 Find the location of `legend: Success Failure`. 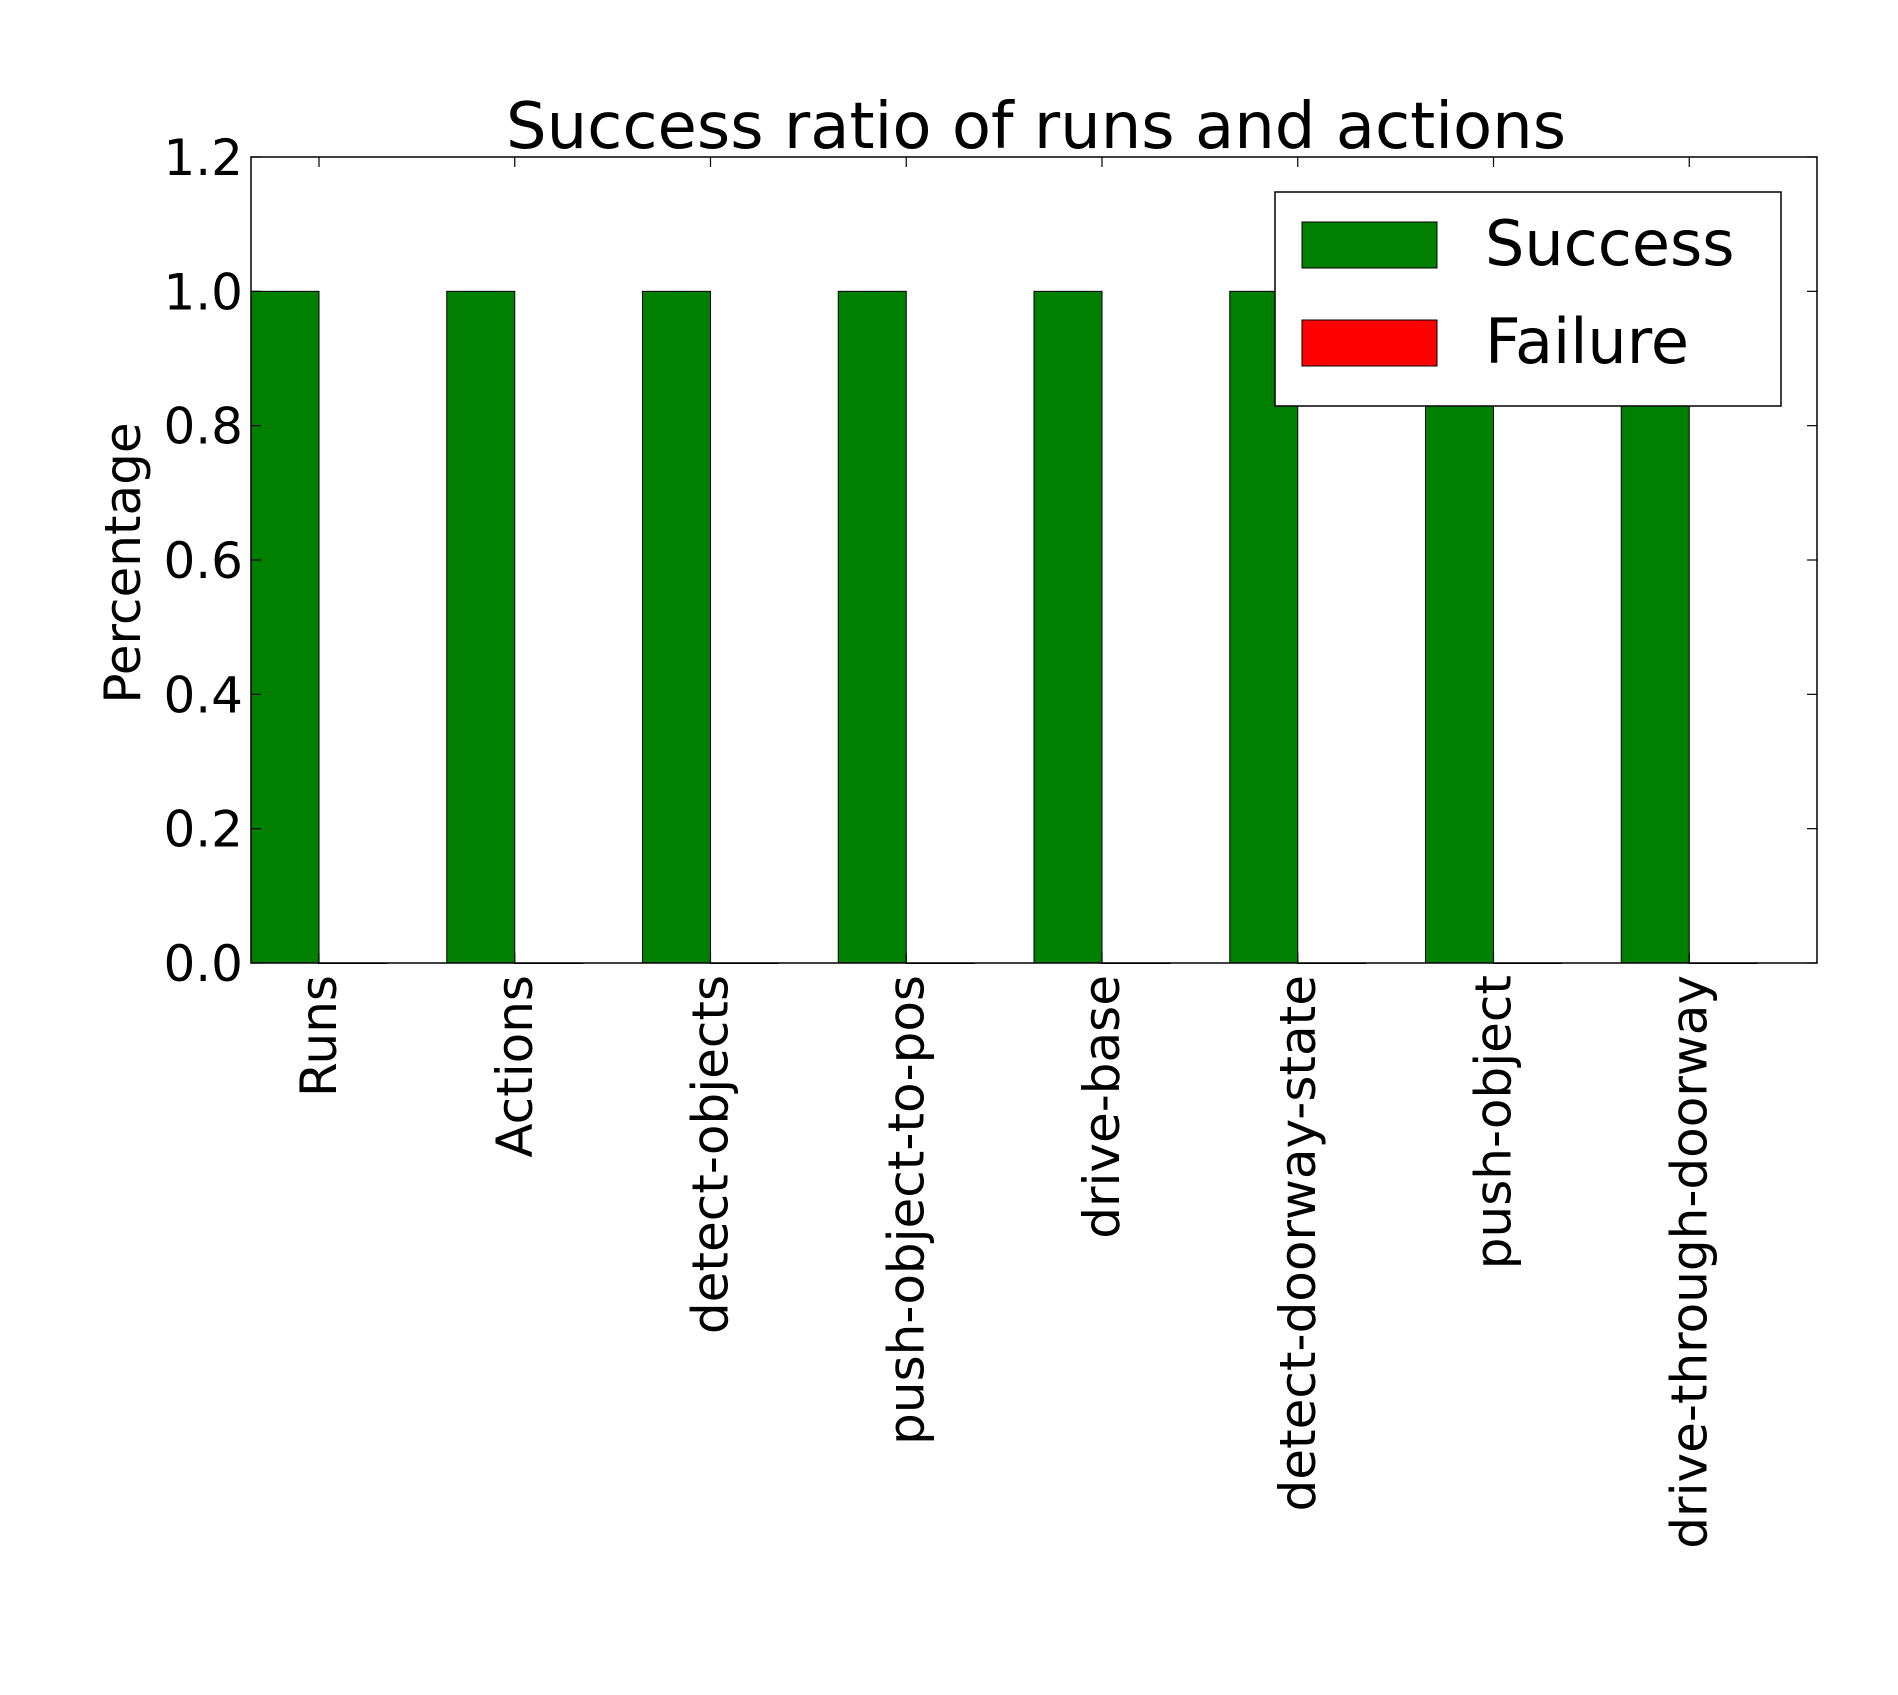

legend: Success Failure is located at coordinates (1528, 299).